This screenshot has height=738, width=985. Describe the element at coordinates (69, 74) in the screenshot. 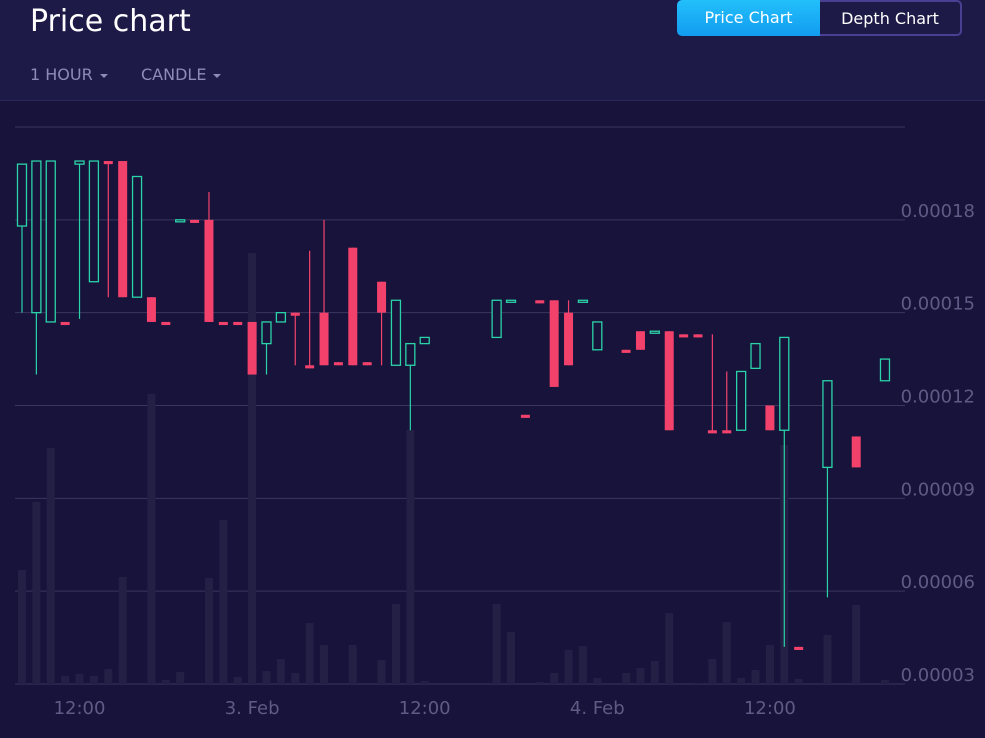

I see `interval-dropdown: 1 HOUR` at that location.